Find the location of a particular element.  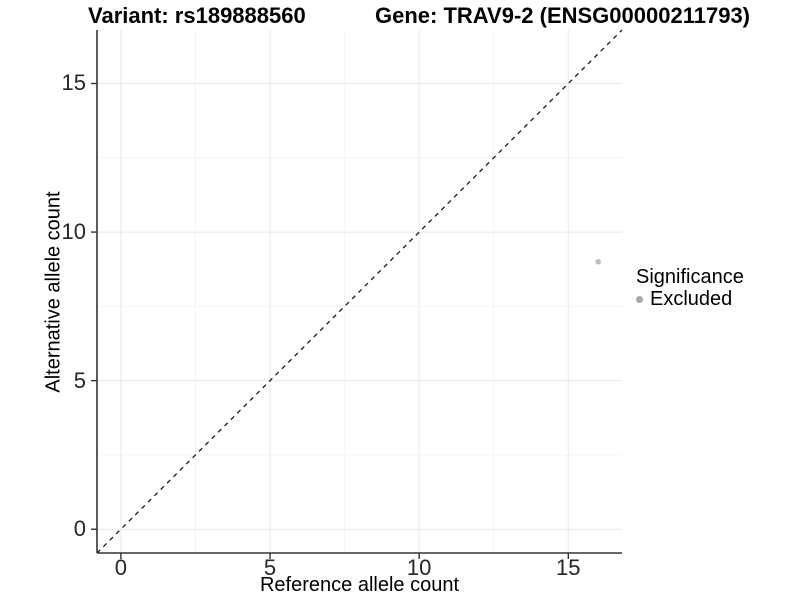

x-tick-label: 15 is located at coordinates (568, 567).